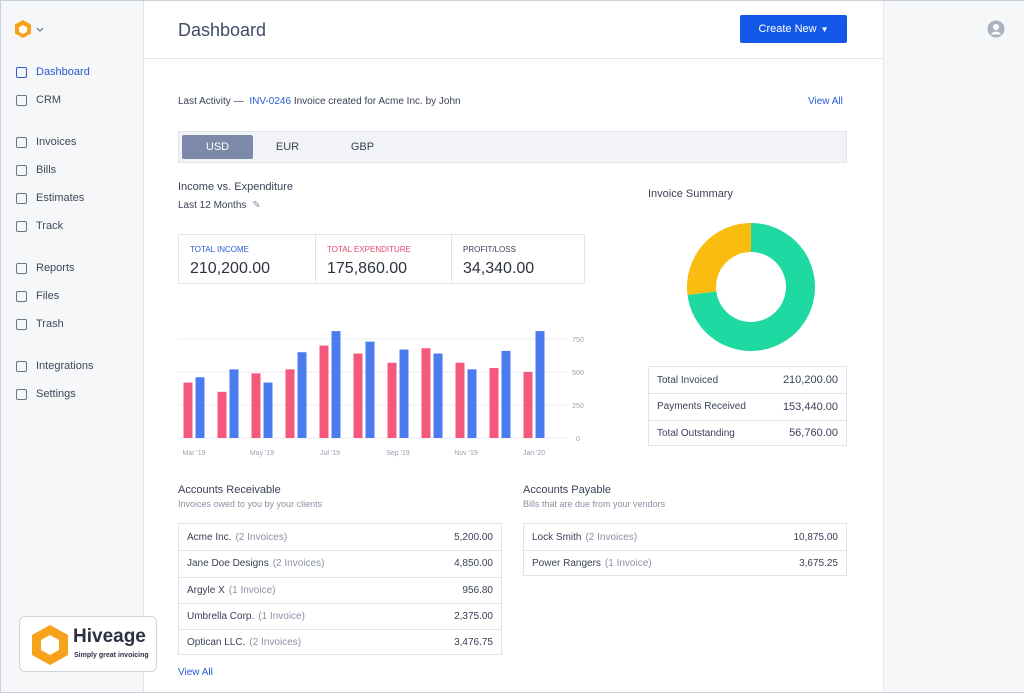  I want to click on account-amount: 10,875.00, so click(816, 537).